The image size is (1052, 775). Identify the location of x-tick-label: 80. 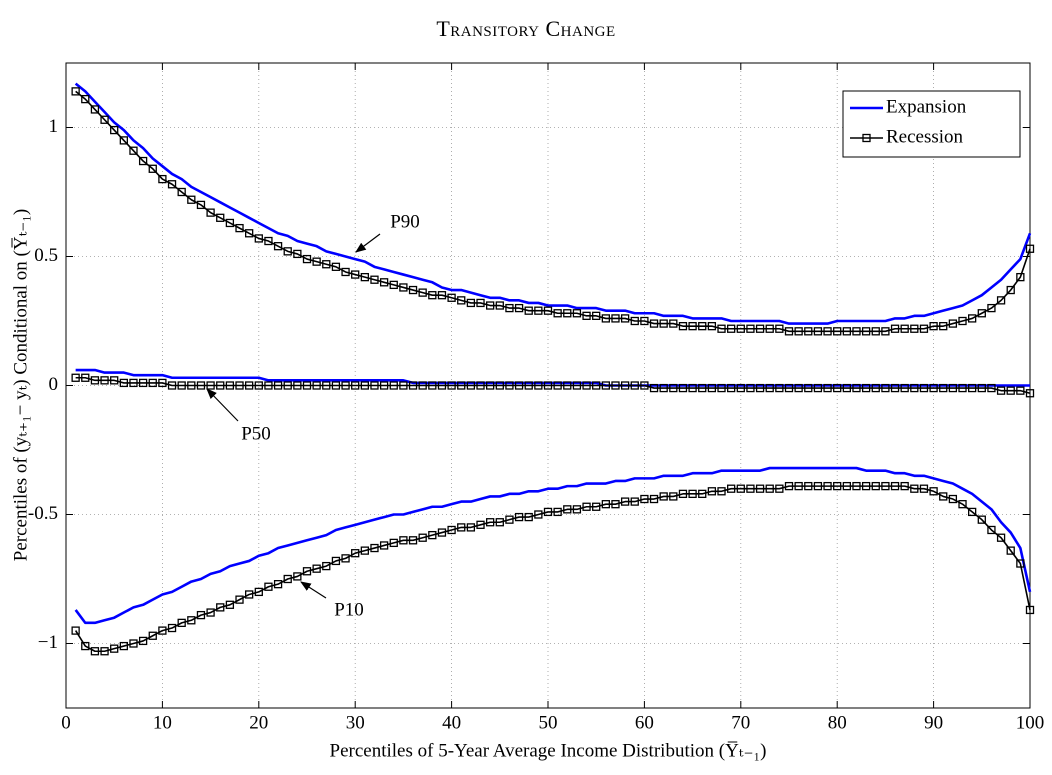
(837, 722).